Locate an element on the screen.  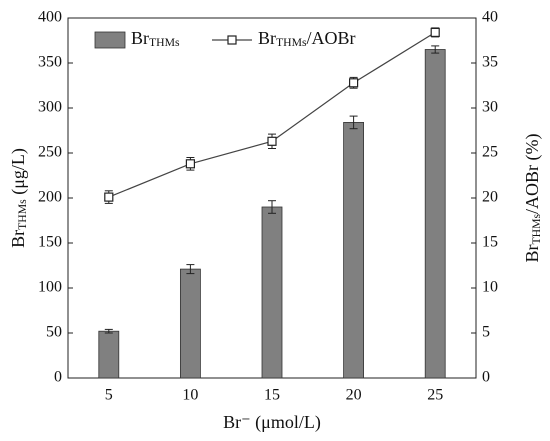
x-tick-label: 20 is located at coordinates (354, 395).